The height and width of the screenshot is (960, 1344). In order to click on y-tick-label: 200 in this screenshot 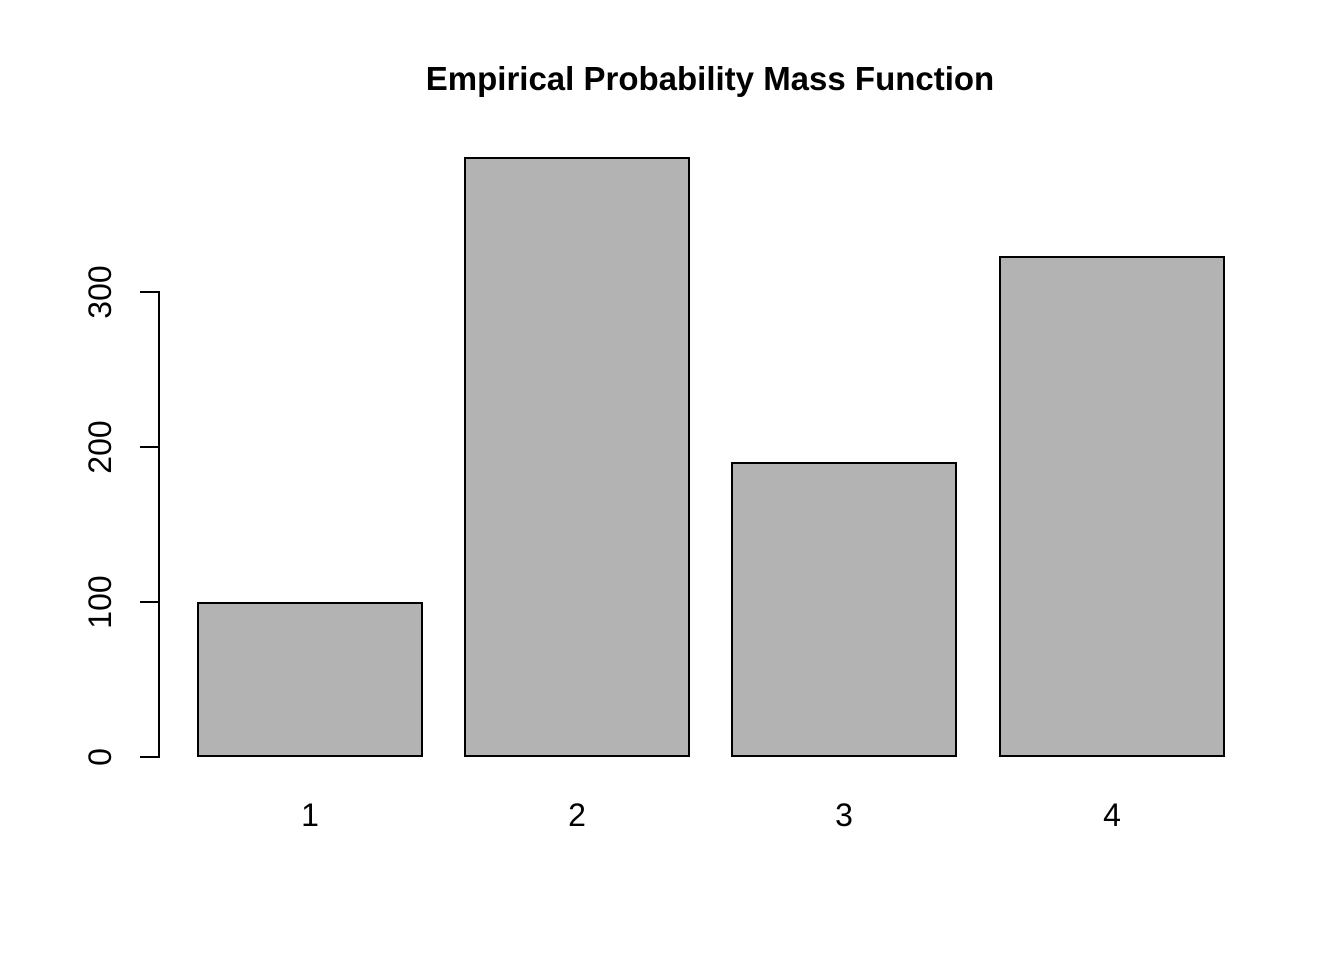, I will do `click(100, 447)`.